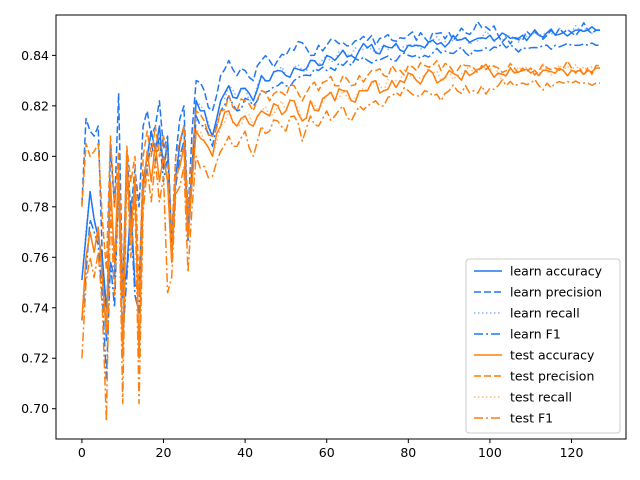  Describe the element at coordinates (35, 358) in the screenshot. I see `y-tick-label: 0.72` at that location.